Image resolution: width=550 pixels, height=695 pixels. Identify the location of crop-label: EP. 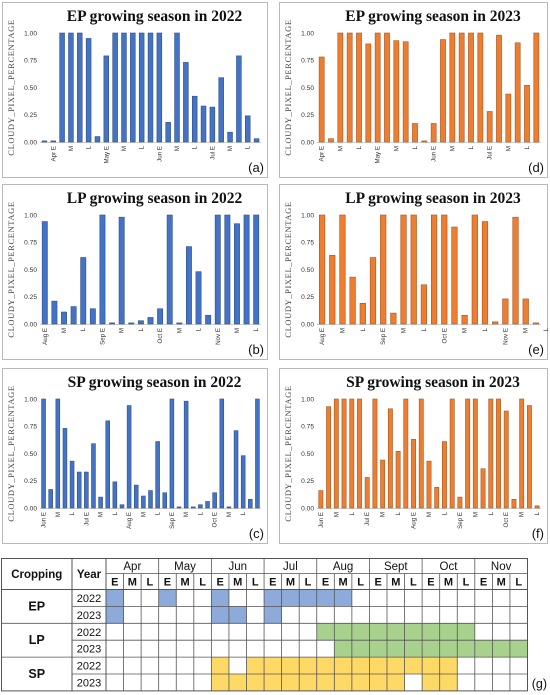
(36, 606).